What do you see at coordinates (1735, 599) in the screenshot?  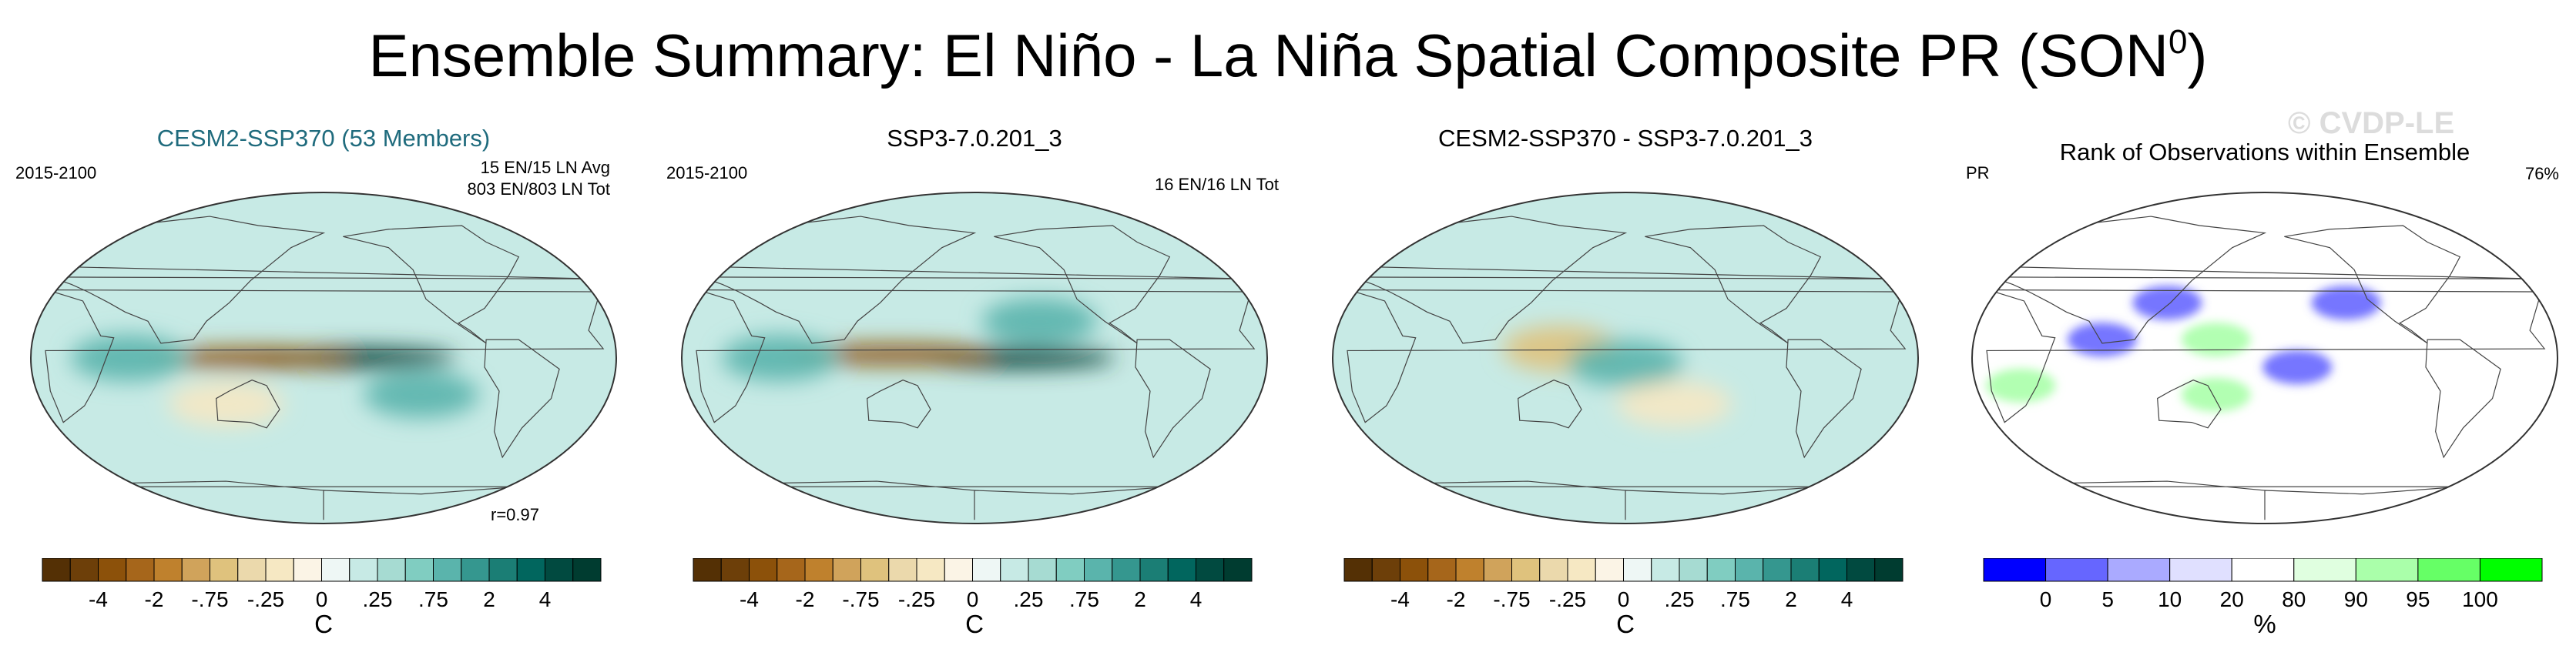 I see `colorbar-tick-label: .75` at bounding box center [1735, 599].